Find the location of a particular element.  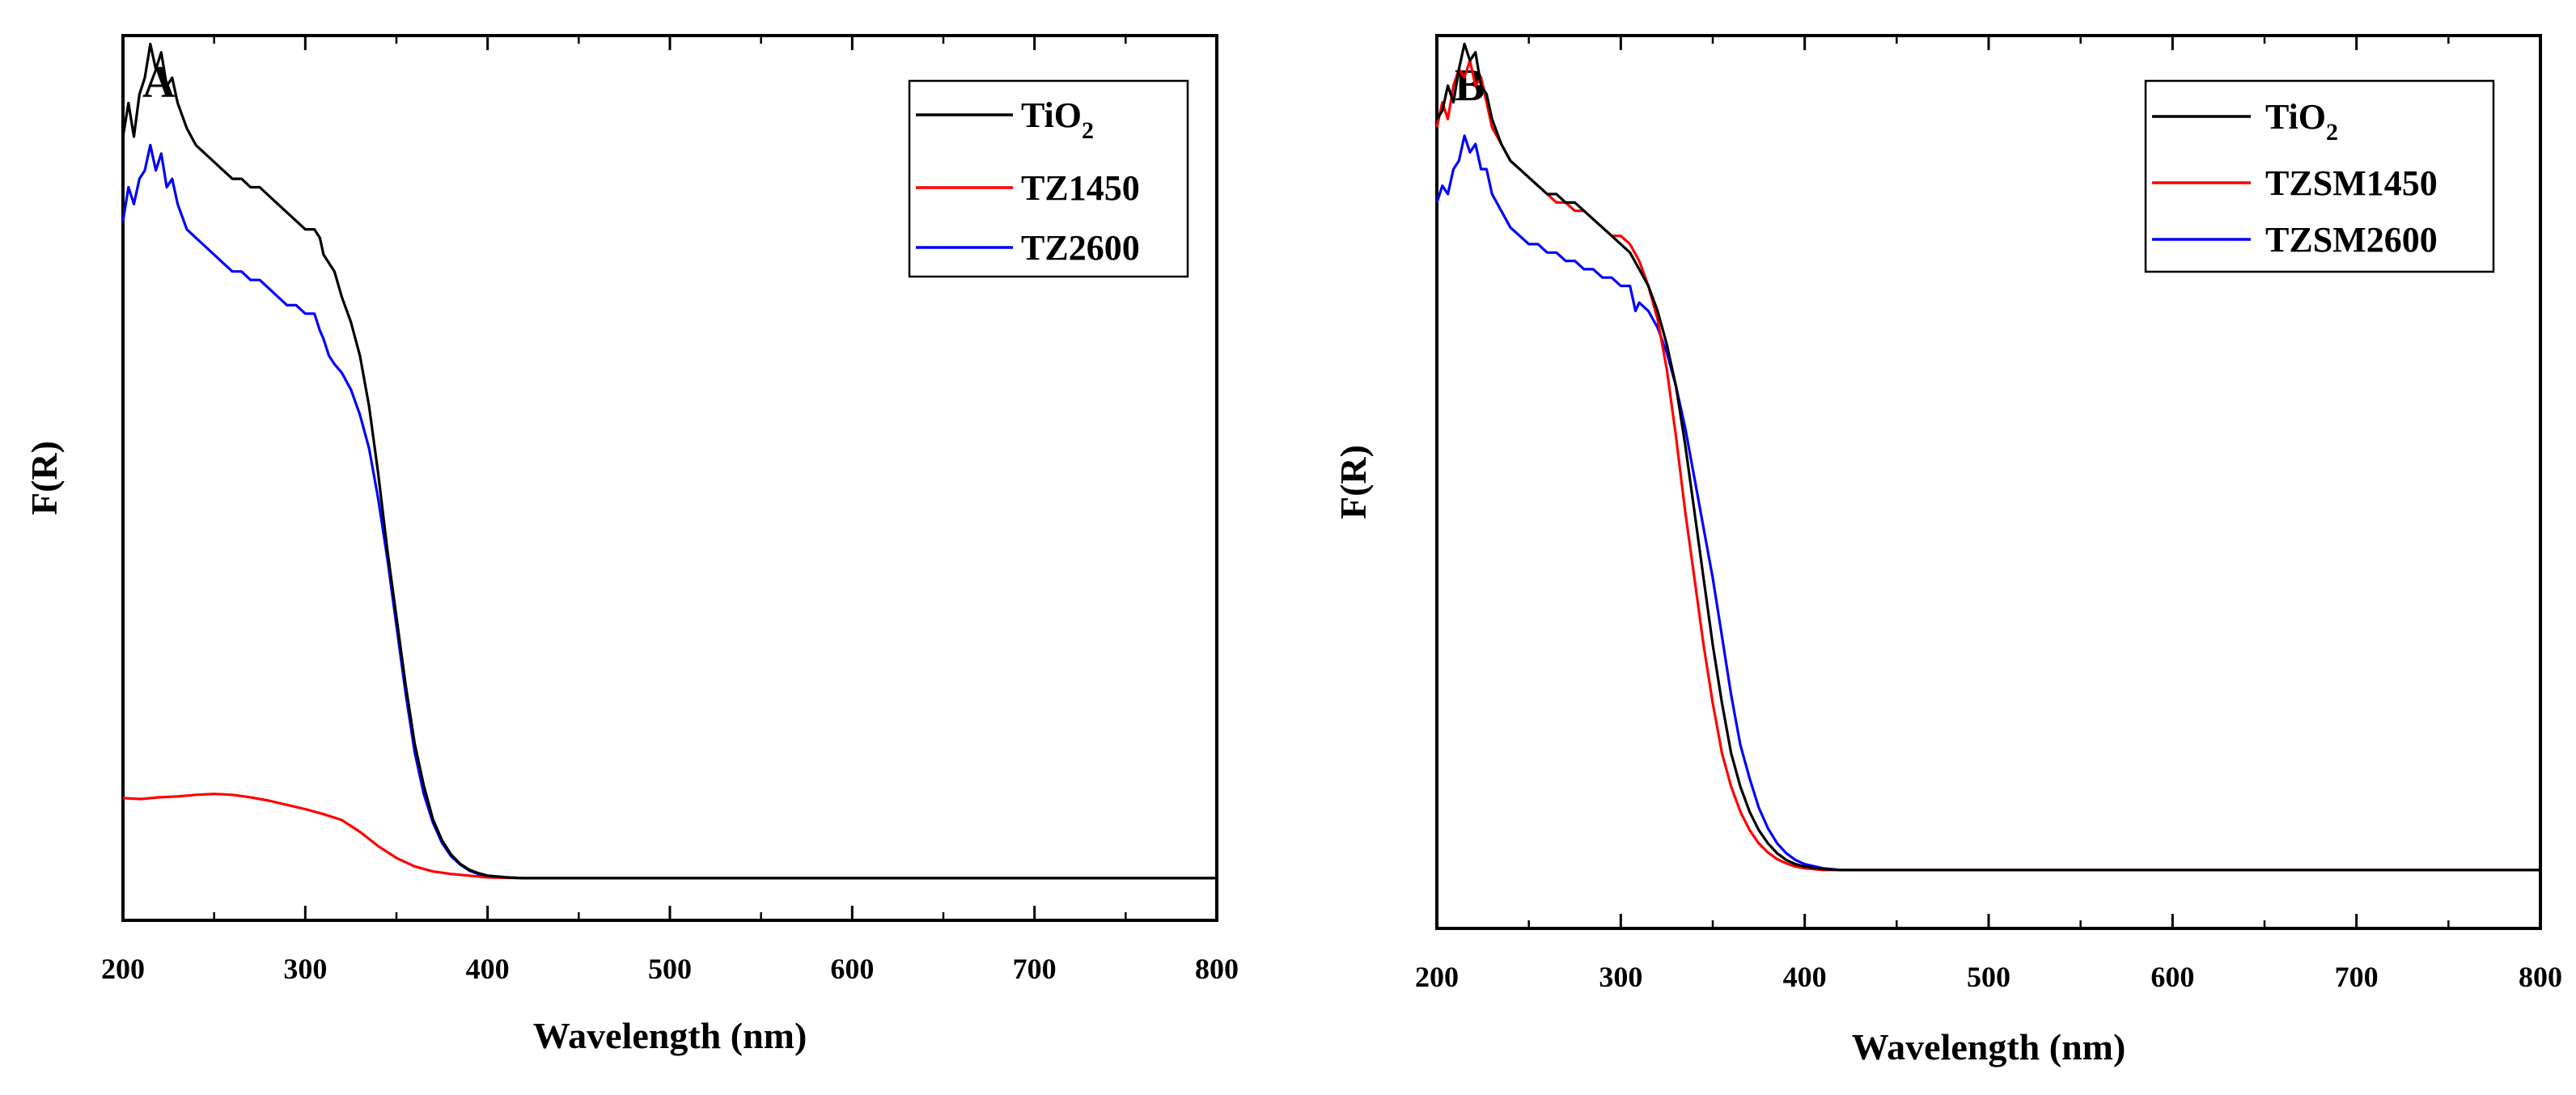

panel-b-x-tick-label: 700 is located at coordinates (2357, 977).